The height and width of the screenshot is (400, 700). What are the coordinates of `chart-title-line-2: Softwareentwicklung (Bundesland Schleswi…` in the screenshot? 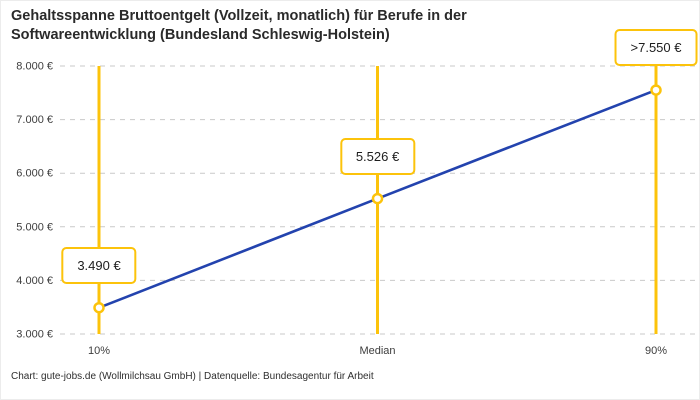 It's located at (200, 35).